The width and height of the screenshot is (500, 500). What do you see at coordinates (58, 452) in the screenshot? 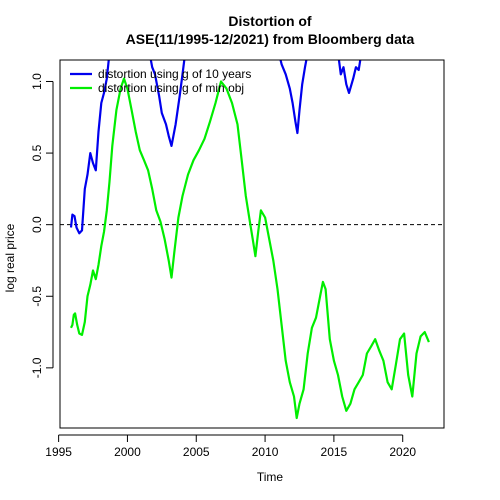
I see `x-tick-label: 1995` at bounding box center [58, 452].